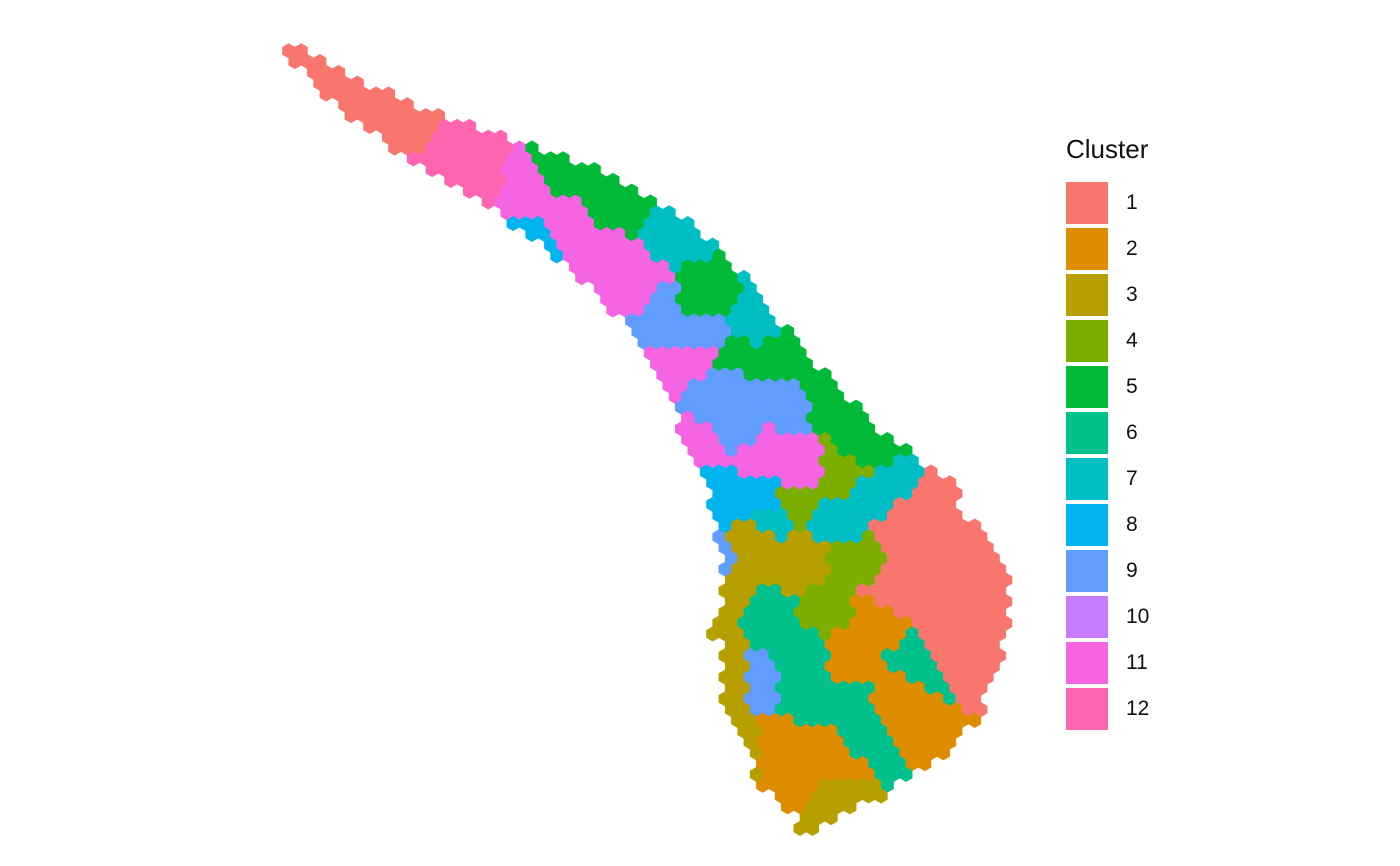  I want to click on legend-item-1: 1, so click(1107, 203).